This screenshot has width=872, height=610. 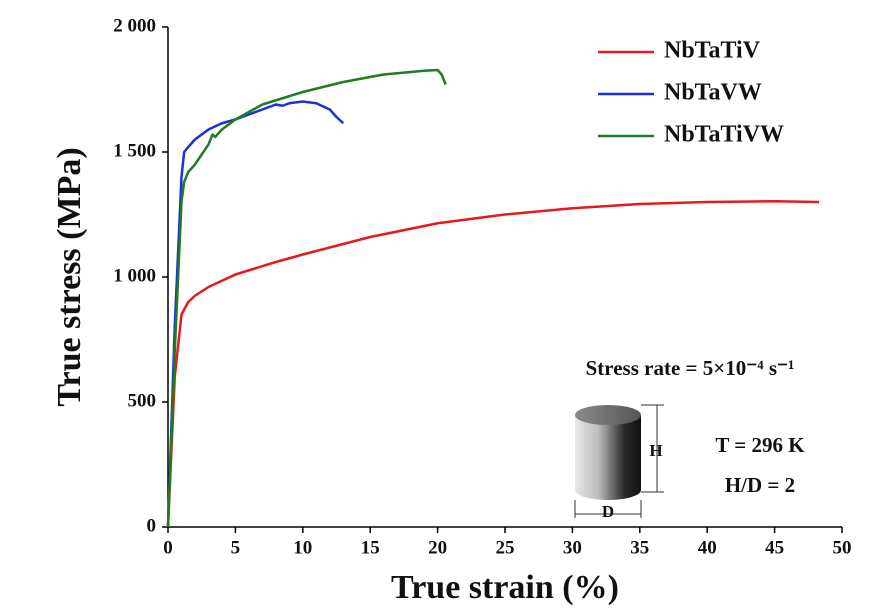 I want to click on y-axis-title: True stress (MPa), so click(x=69, y=276).